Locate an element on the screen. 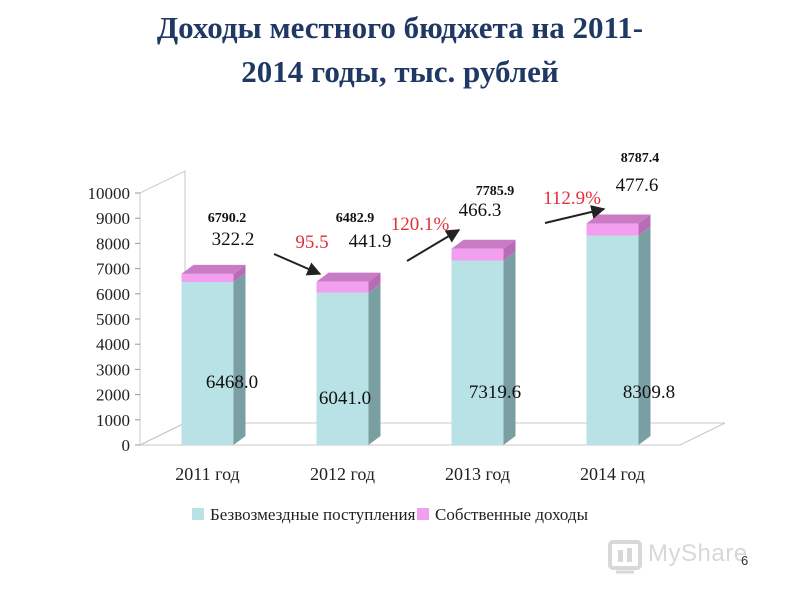 This screenshot has height=600, width=800. data-label-own: 466.3 is located at coordinates (480, 210).